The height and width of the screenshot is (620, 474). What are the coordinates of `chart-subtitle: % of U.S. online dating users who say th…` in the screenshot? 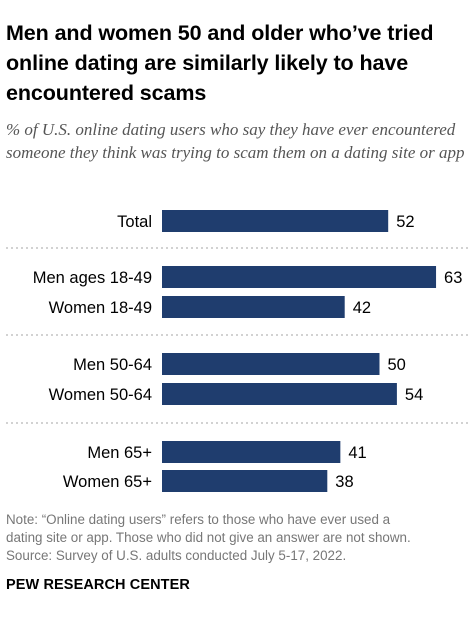 It's located at (235, 141).